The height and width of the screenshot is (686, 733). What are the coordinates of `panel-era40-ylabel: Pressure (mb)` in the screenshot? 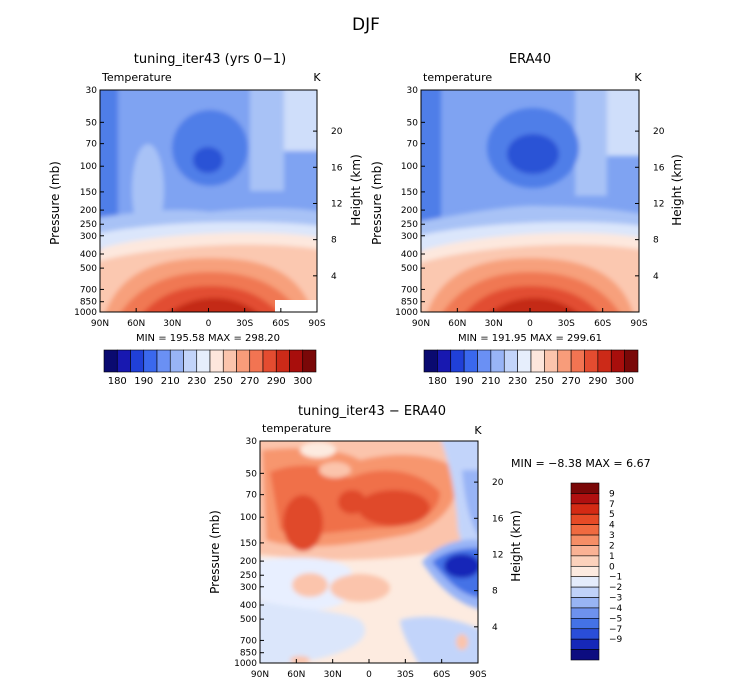 It's located at (377, 203).